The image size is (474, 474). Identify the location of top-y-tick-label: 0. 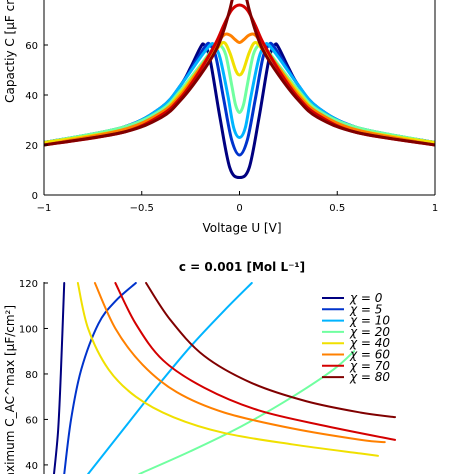
(35, 196).